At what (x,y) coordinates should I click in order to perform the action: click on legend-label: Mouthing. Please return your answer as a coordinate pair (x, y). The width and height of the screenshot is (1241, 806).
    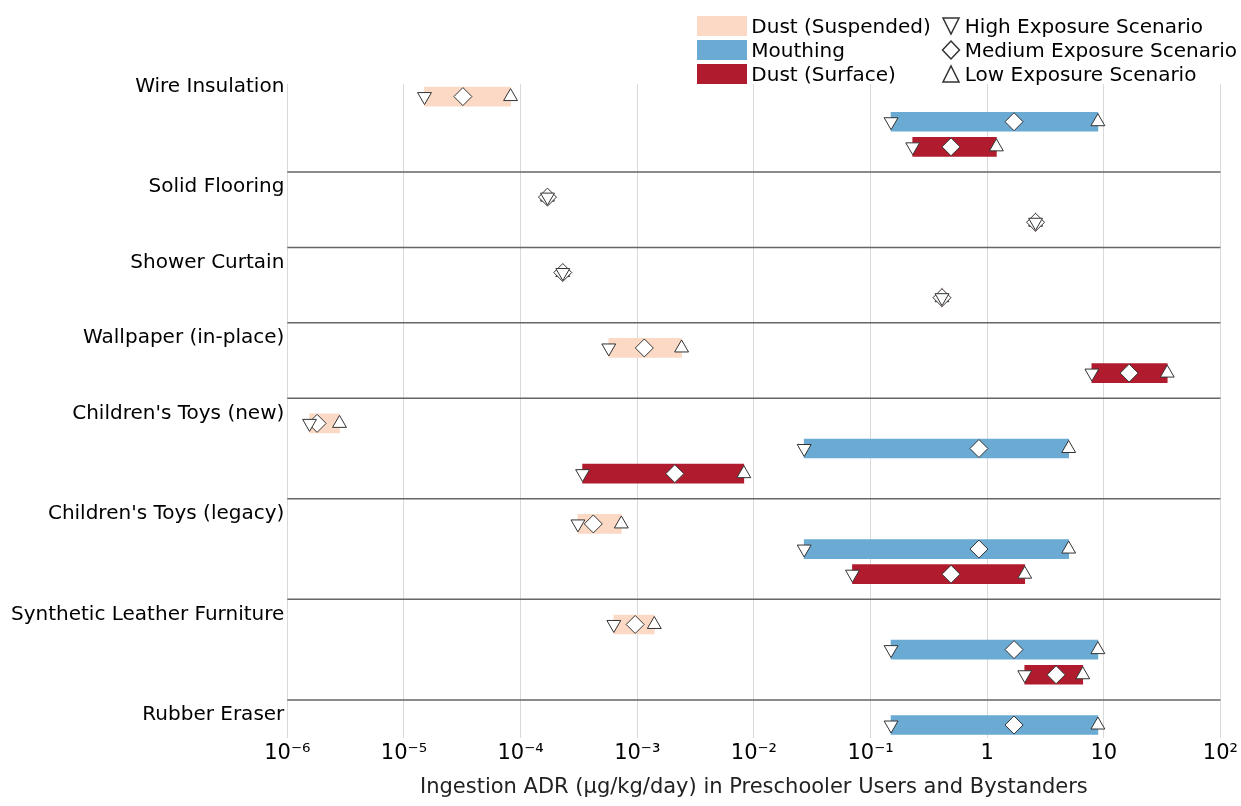
    Looking at the image, I should click on (798, 50).